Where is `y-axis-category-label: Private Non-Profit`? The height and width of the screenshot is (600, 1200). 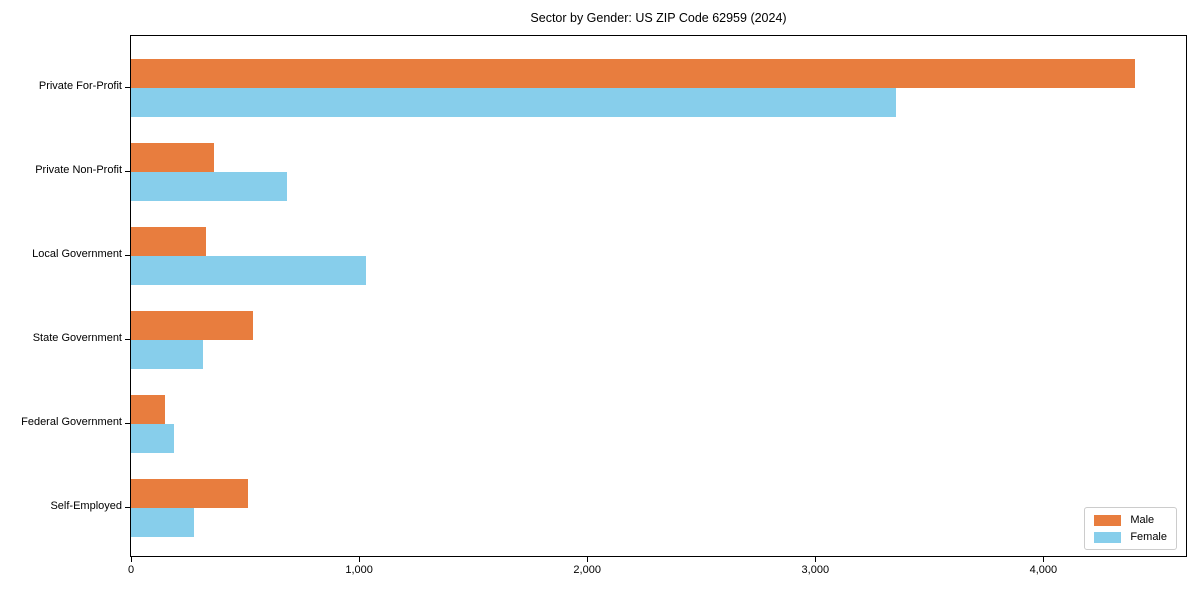
y-axis-category-label: Private Non-Profit is located at coordinates (78, 170).